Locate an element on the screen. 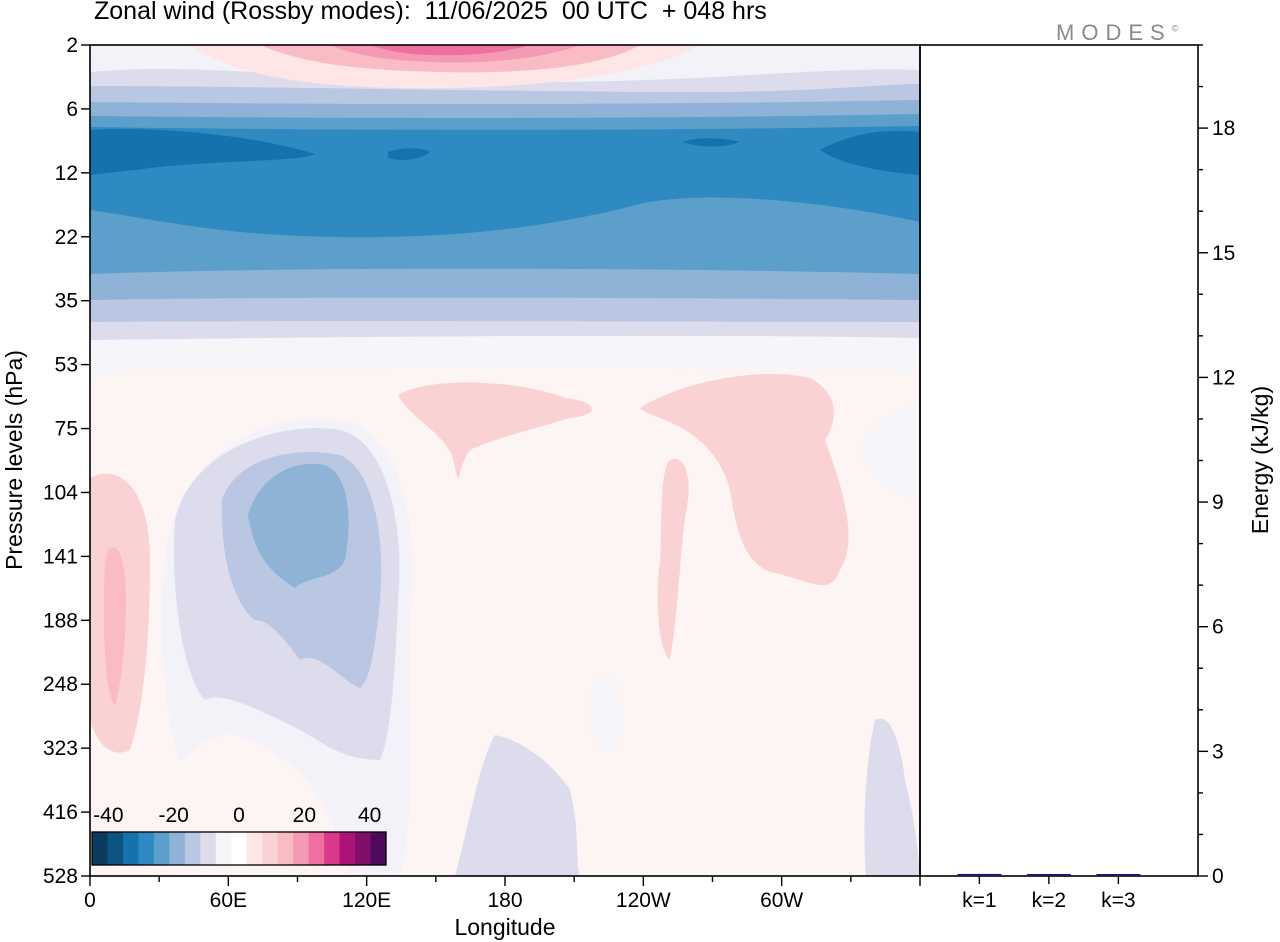 The height and width of the screenshot is (942, 1280). y-tick-label: 35 is located at coordinates (66, 301).